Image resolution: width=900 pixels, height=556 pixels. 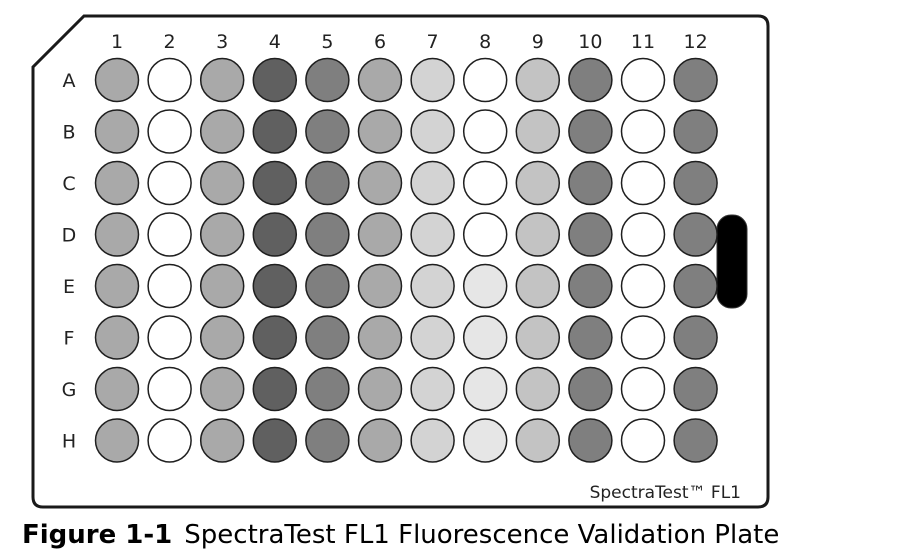 I want to click on well-C2, so click(x=169, y=183).